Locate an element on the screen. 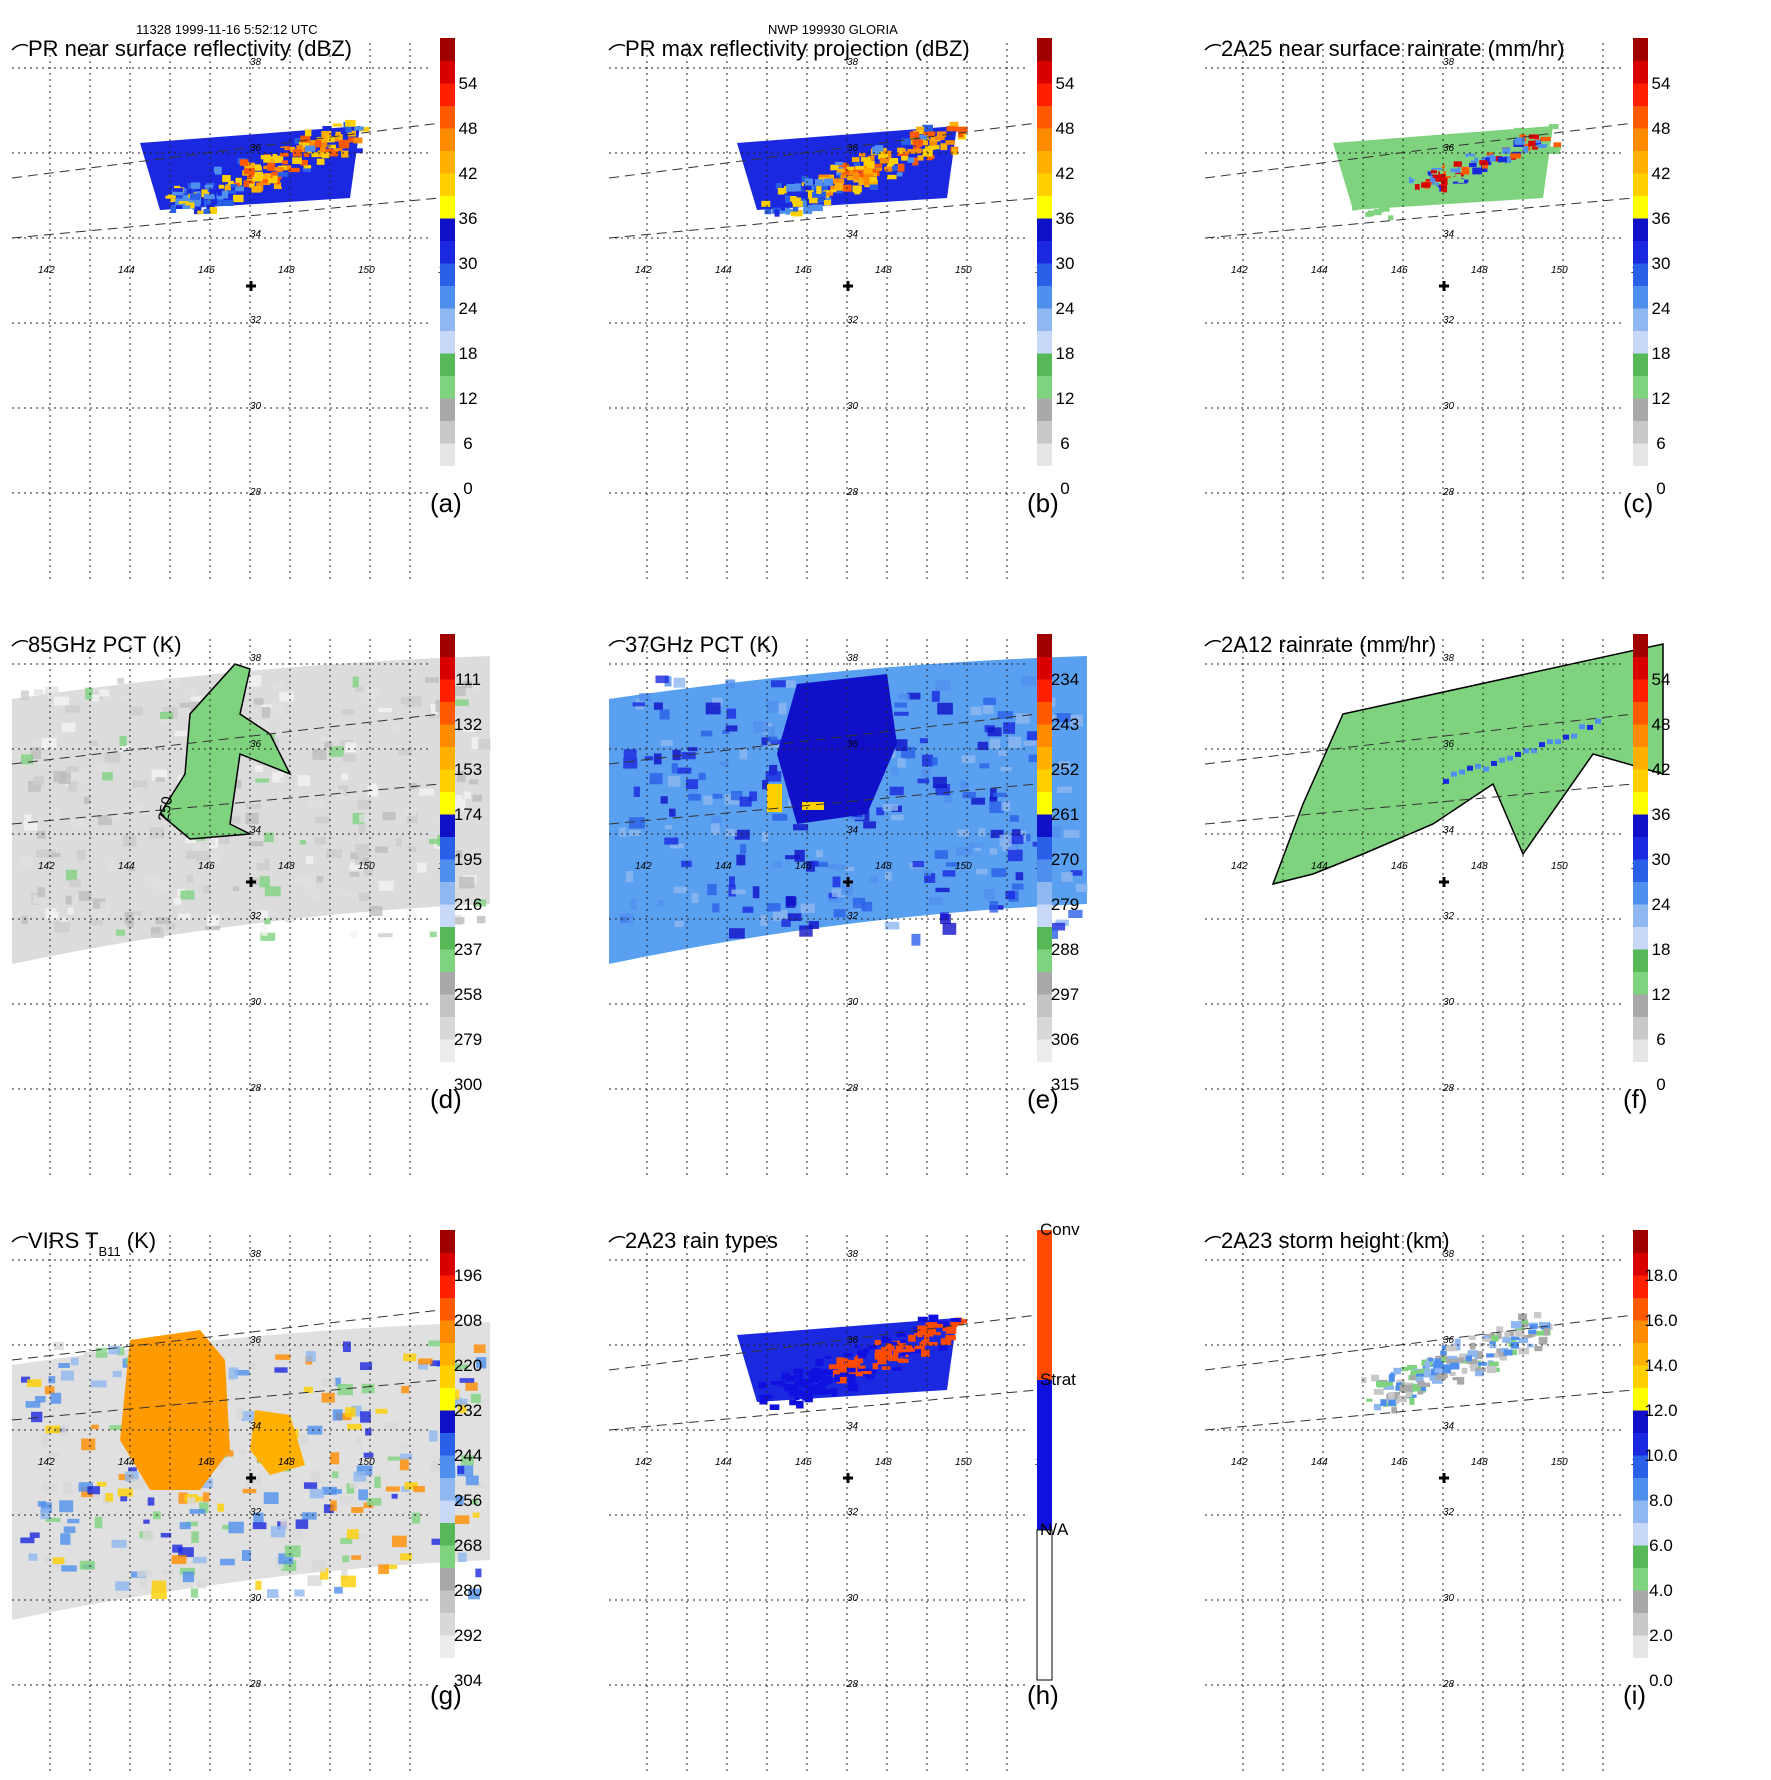 The height and width of the screenshot is (1780, 1771). lat-label: 38 is located at coordinates (853, 62).